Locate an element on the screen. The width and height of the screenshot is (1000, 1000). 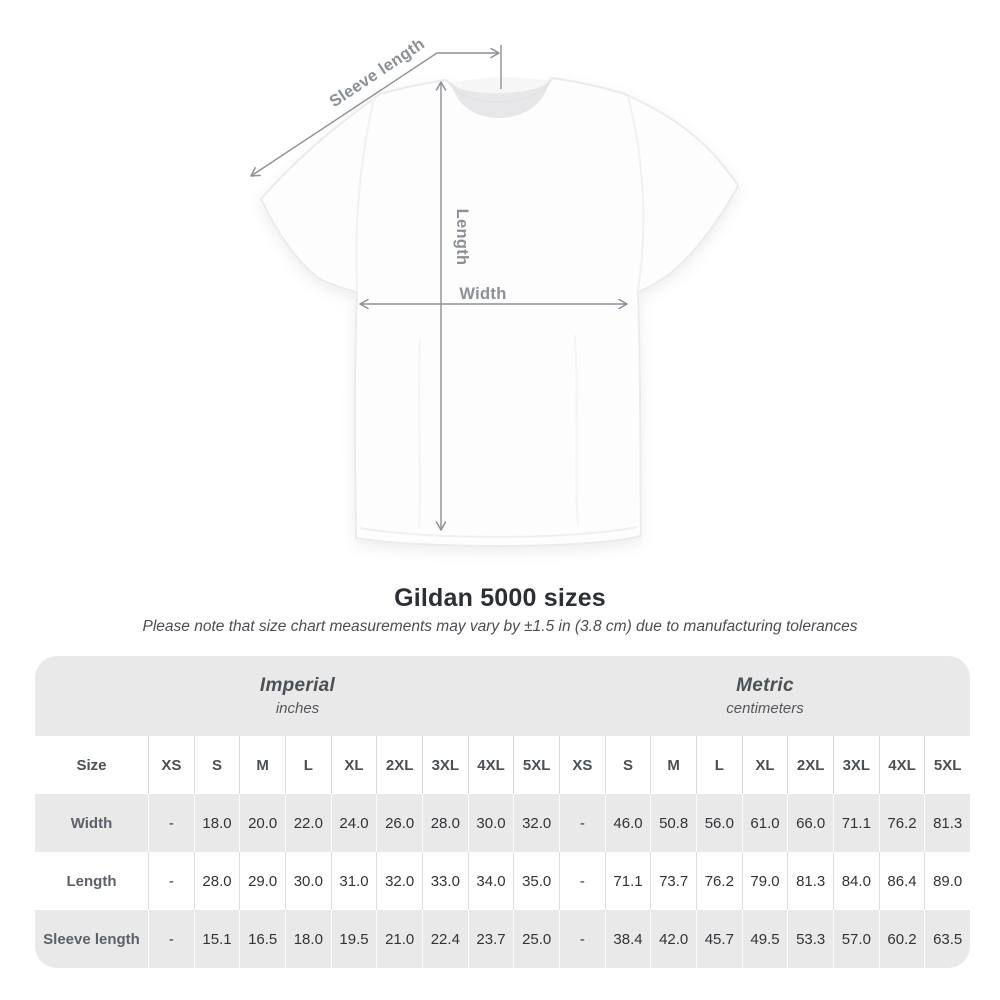
row-label: Width is located at coordinates (91, 823).